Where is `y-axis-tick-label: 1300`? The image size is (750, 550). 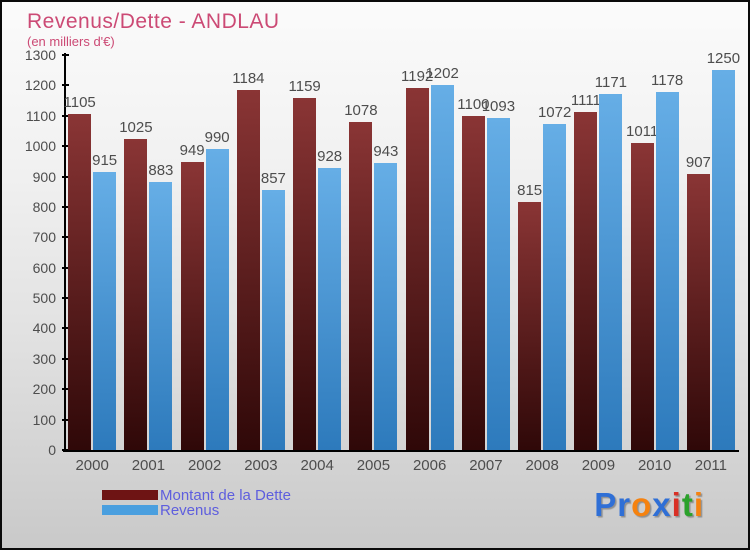 y-axis-tick-label: 1300 is located at coordinates (40, 55).